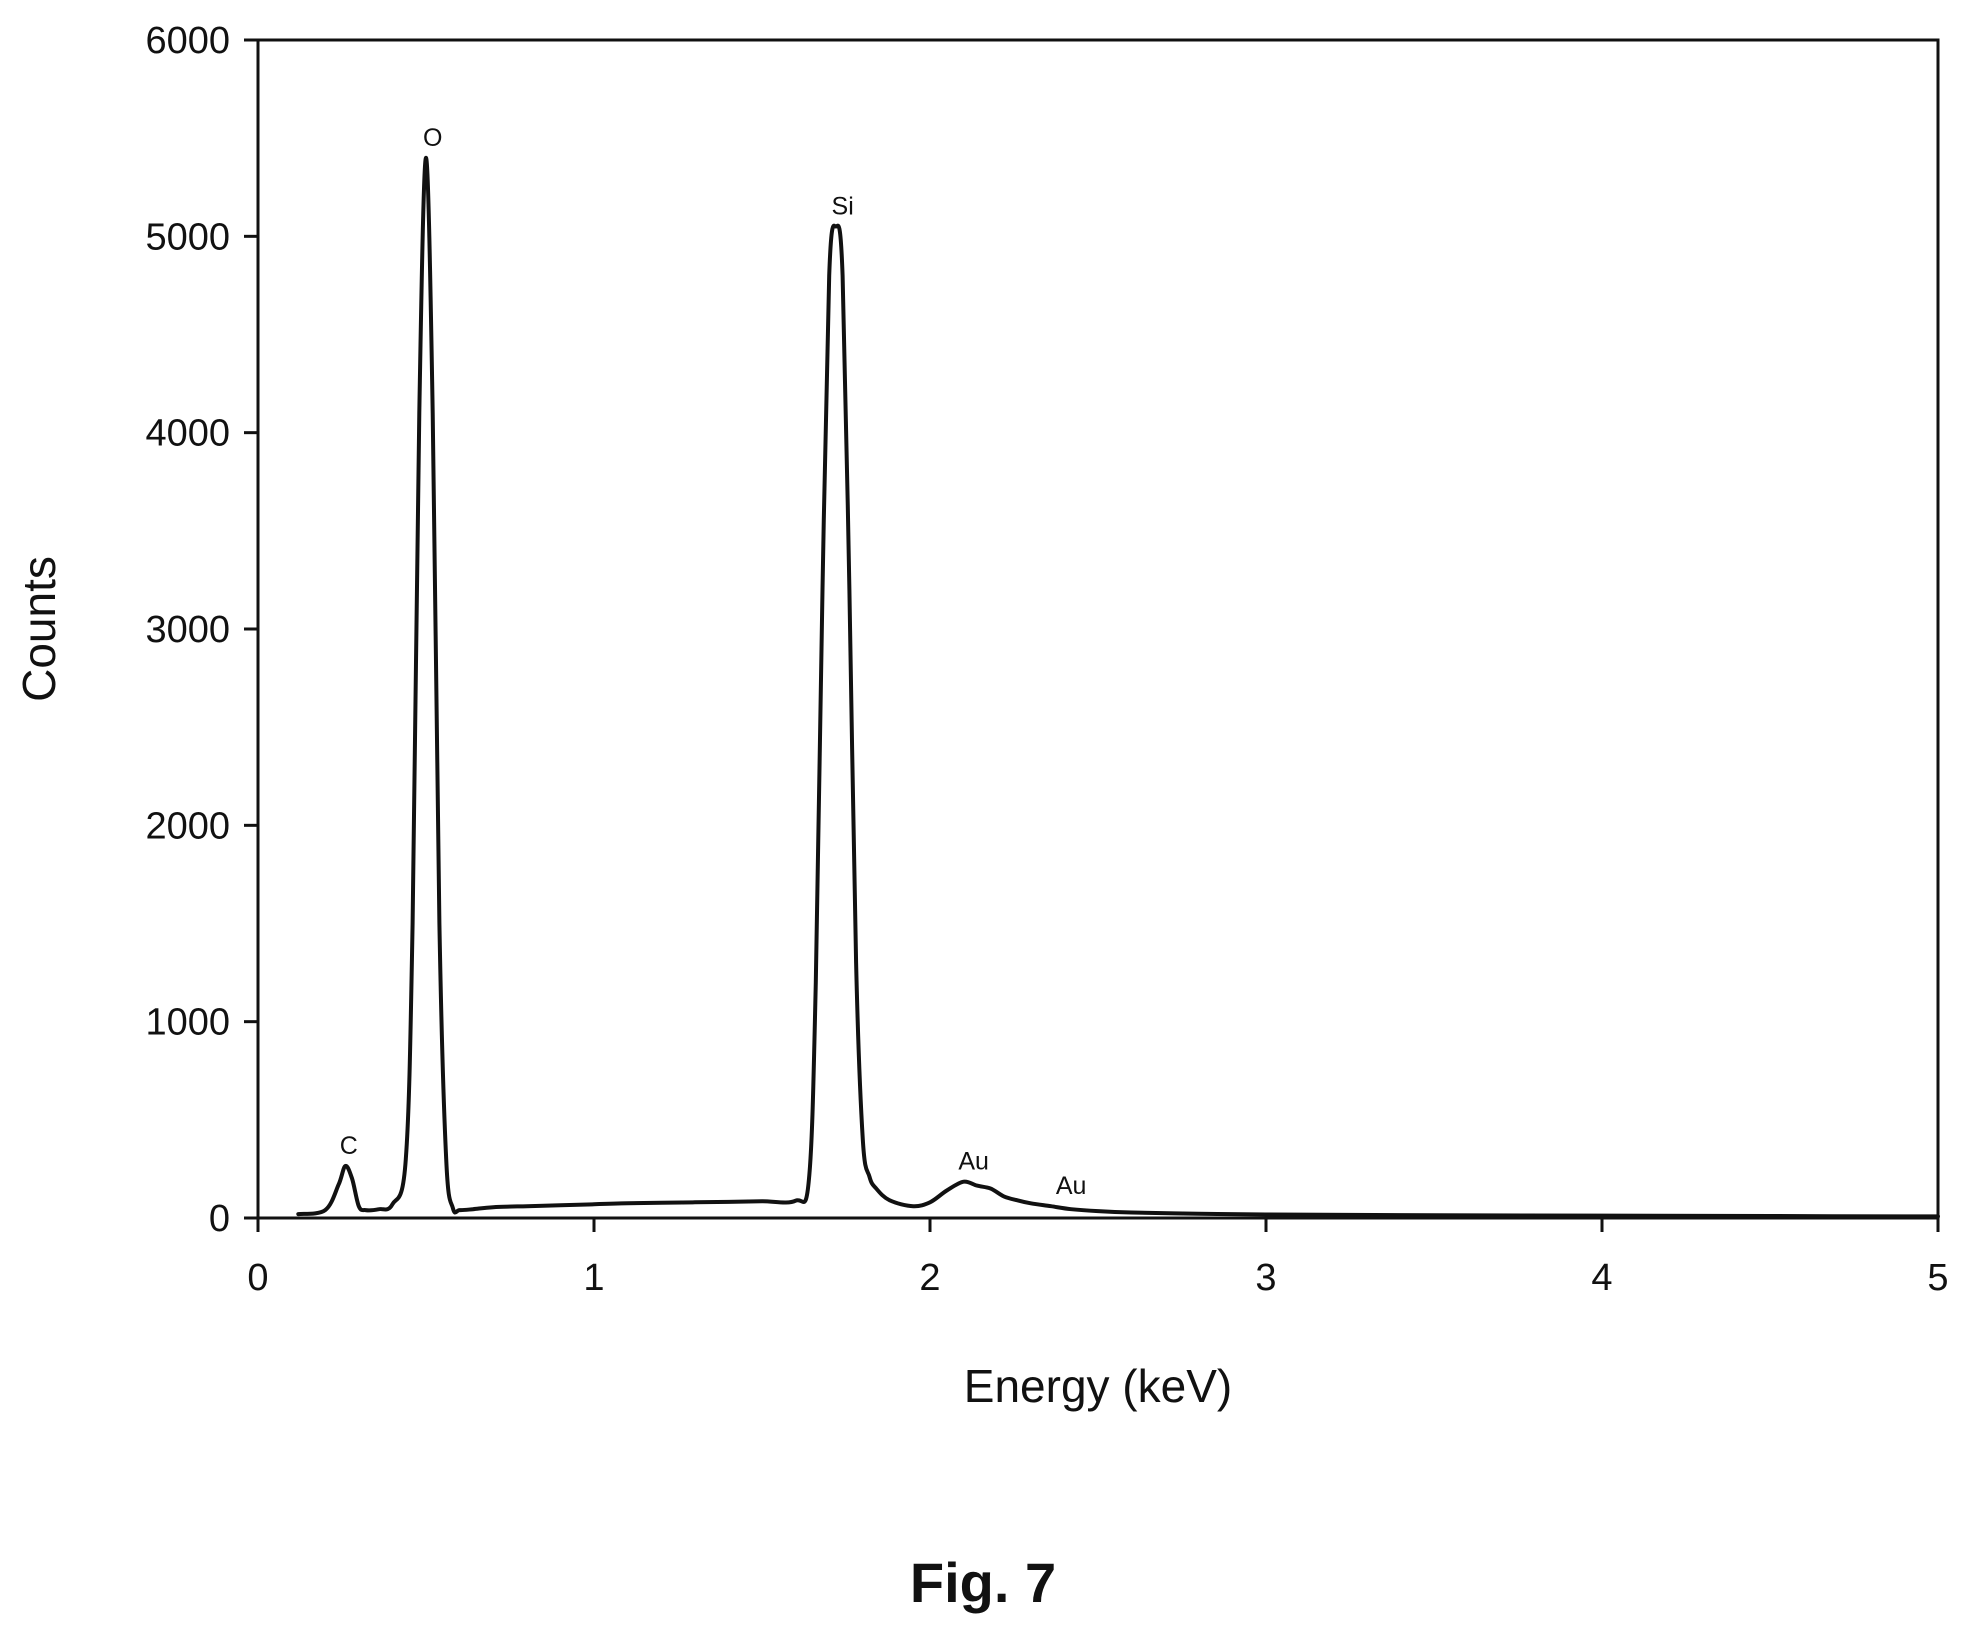  I want to click on y-tick-label: 2000, so click(187, 826).